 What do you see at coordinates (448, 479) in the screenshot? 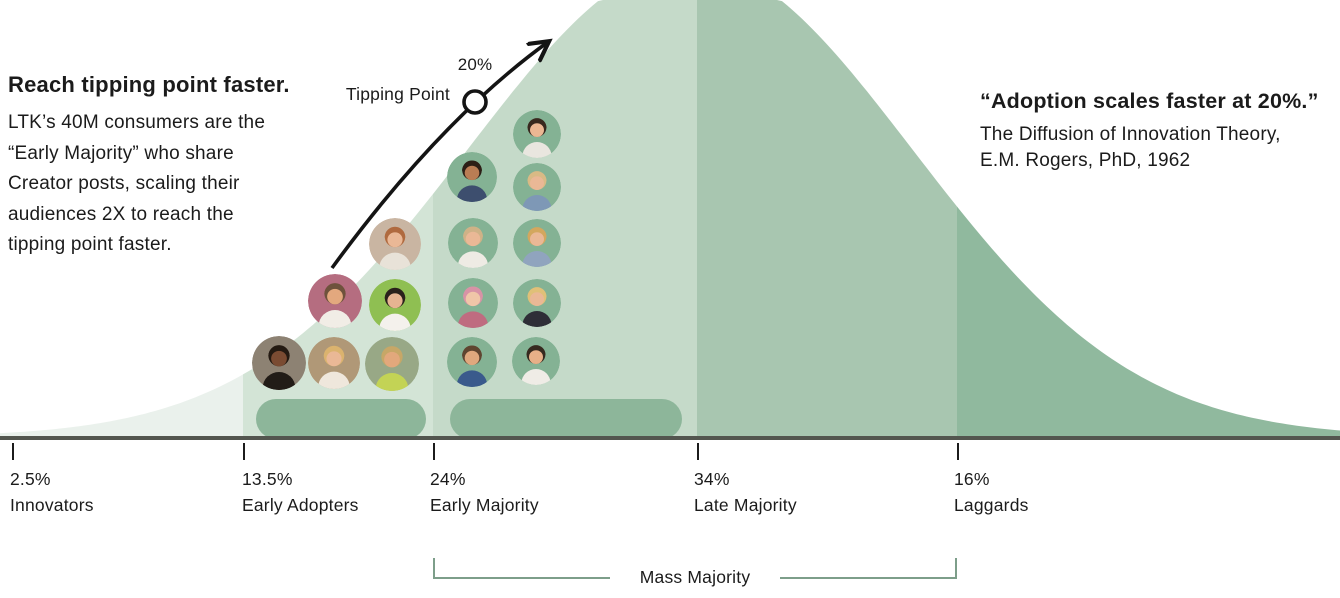
I see `segment-pct: 24%` at bounding box center [448, 479].